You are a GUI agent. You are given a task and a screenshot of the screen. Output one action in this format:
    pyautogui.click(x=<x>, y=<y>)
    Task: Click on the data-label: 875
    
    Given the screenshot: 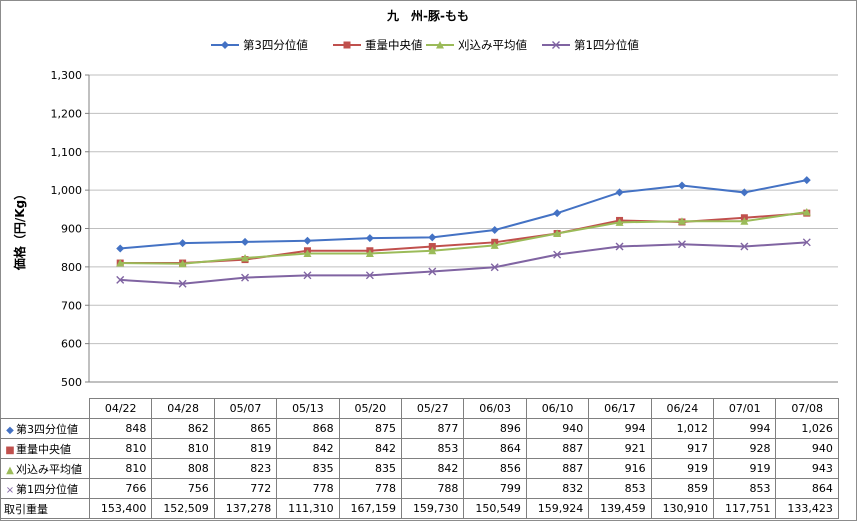 What is the action you would take?
    pyautogui.click(x=370, y=428)
    